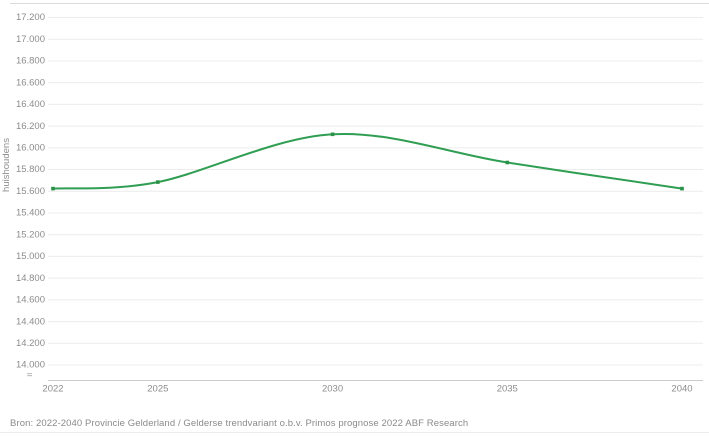  Describe the element at coordinates (30, 191) in the screenshot. I see `y-axis-tick-label: 15.600` at that location.